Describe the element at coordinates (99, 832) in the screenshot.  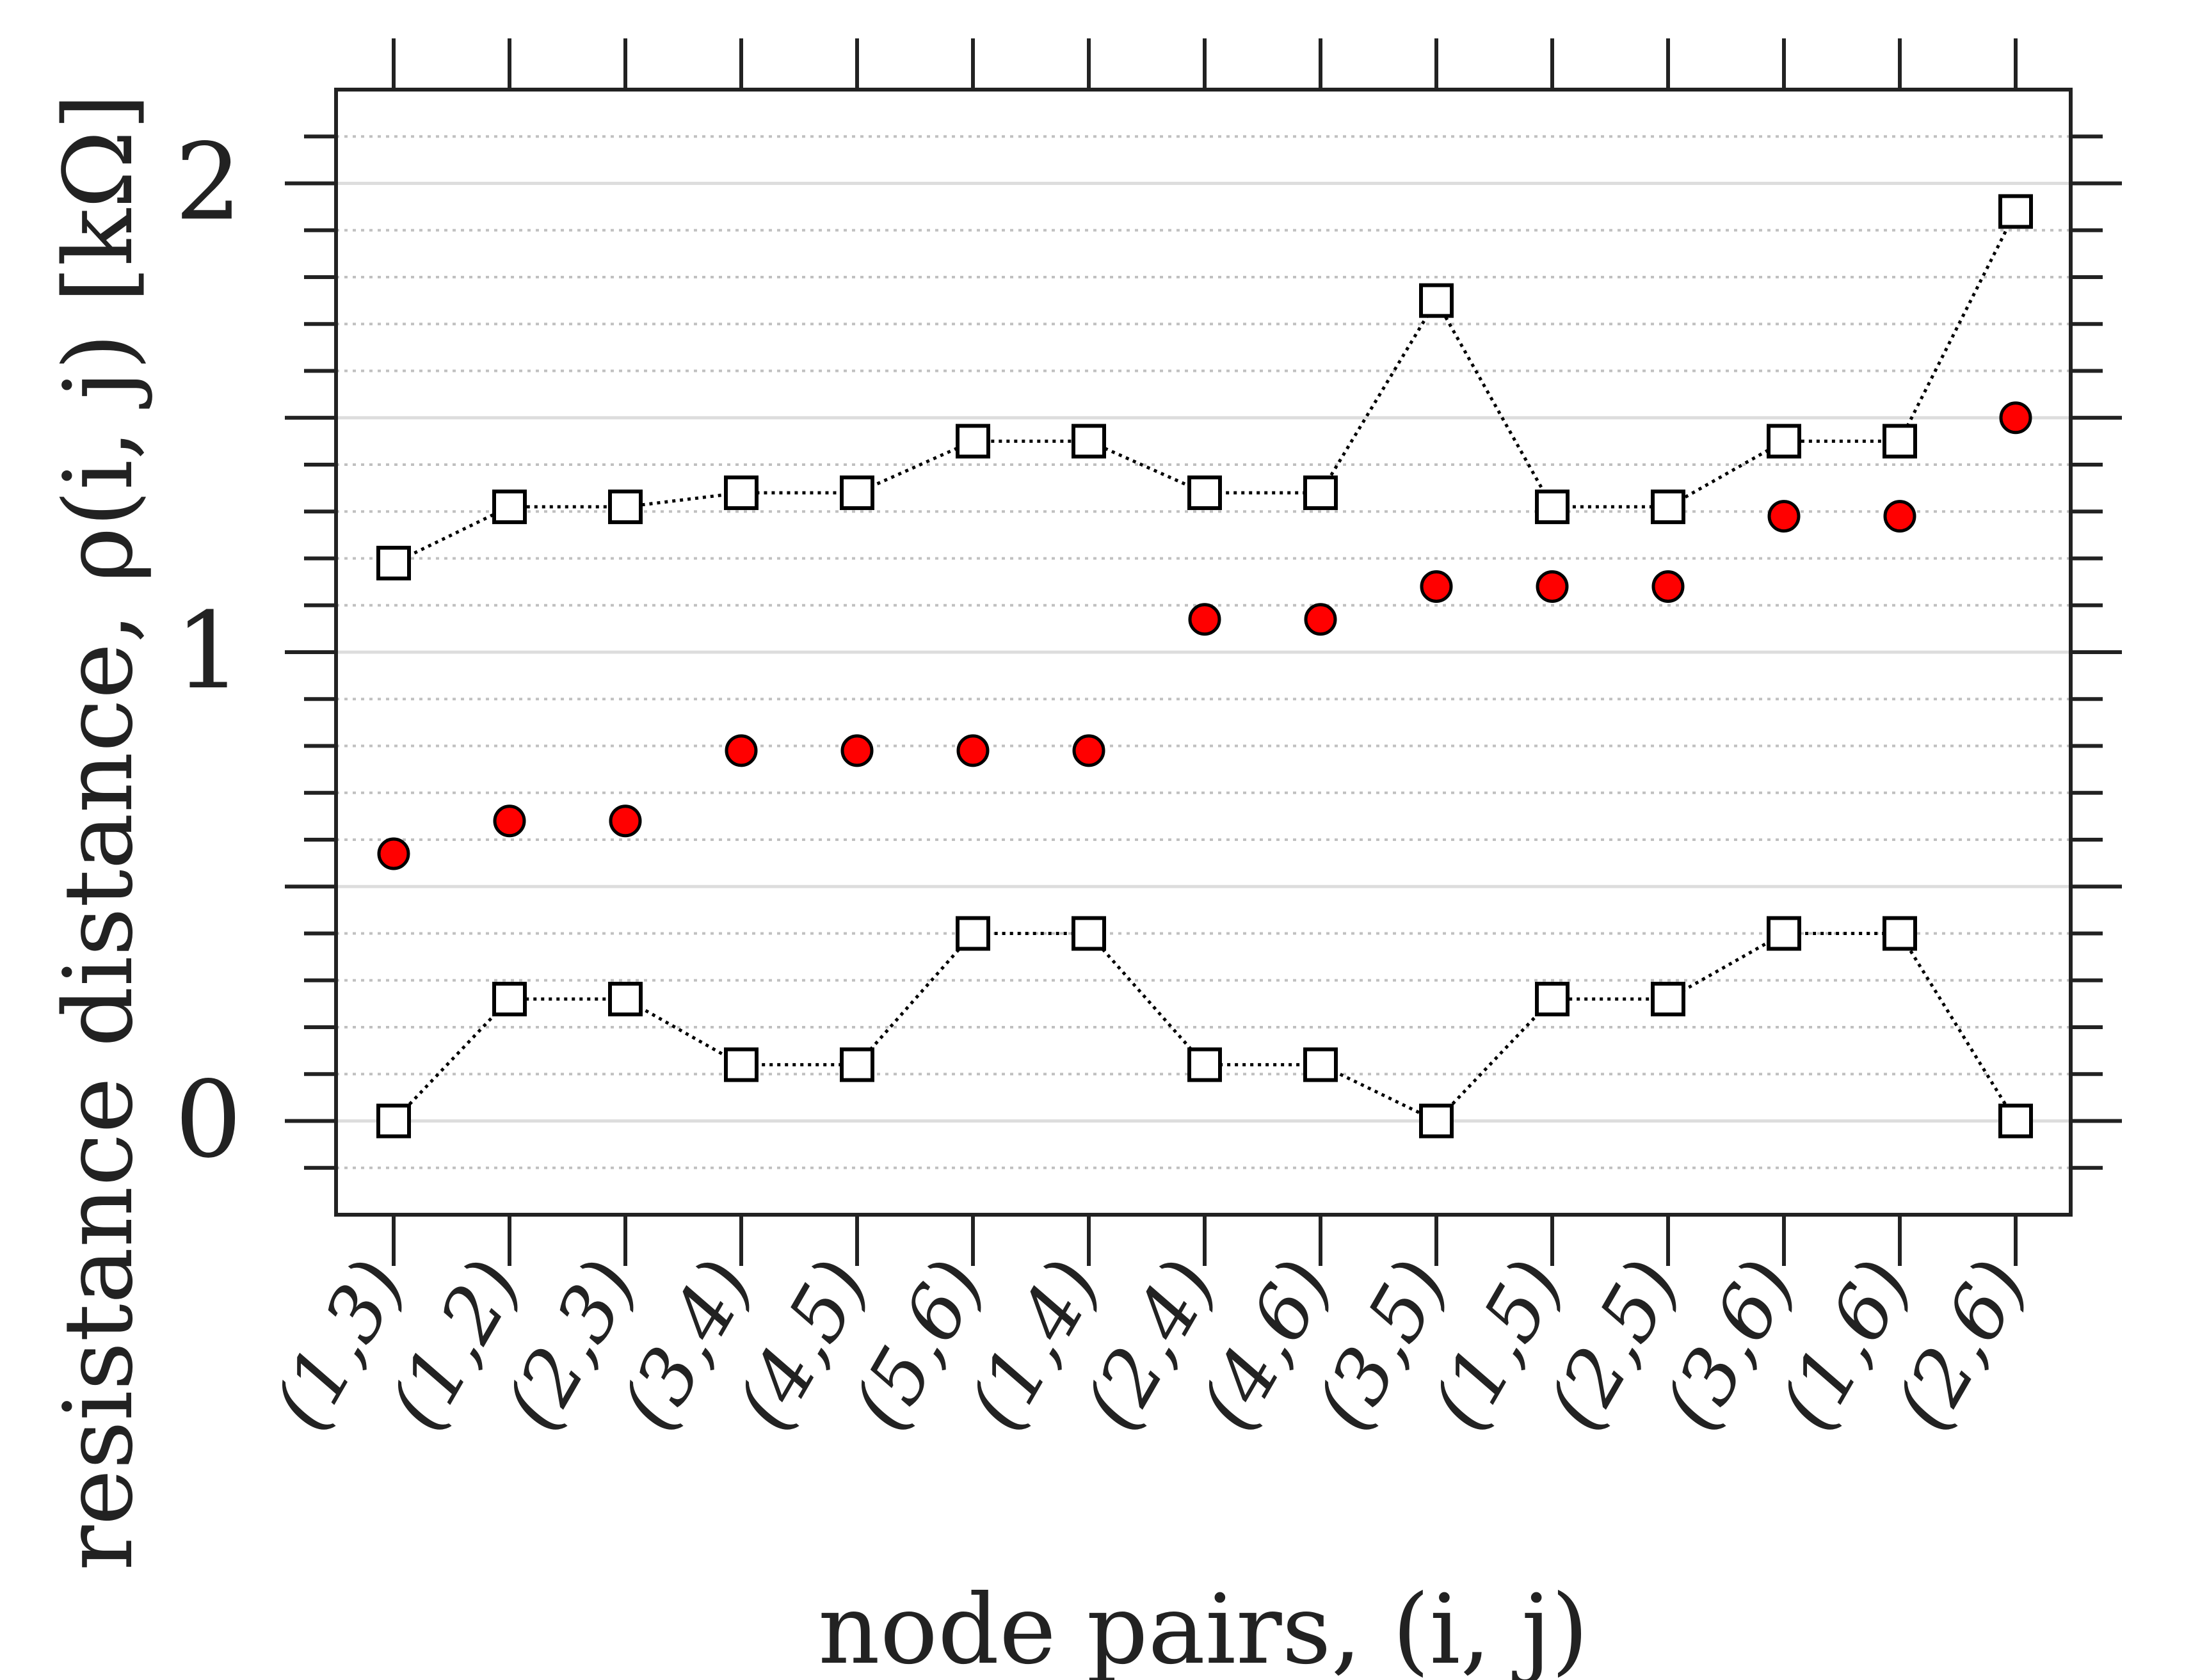
I see `y-axis-label: resistance distance, ρ(i, j) [kΩ]` at that location.